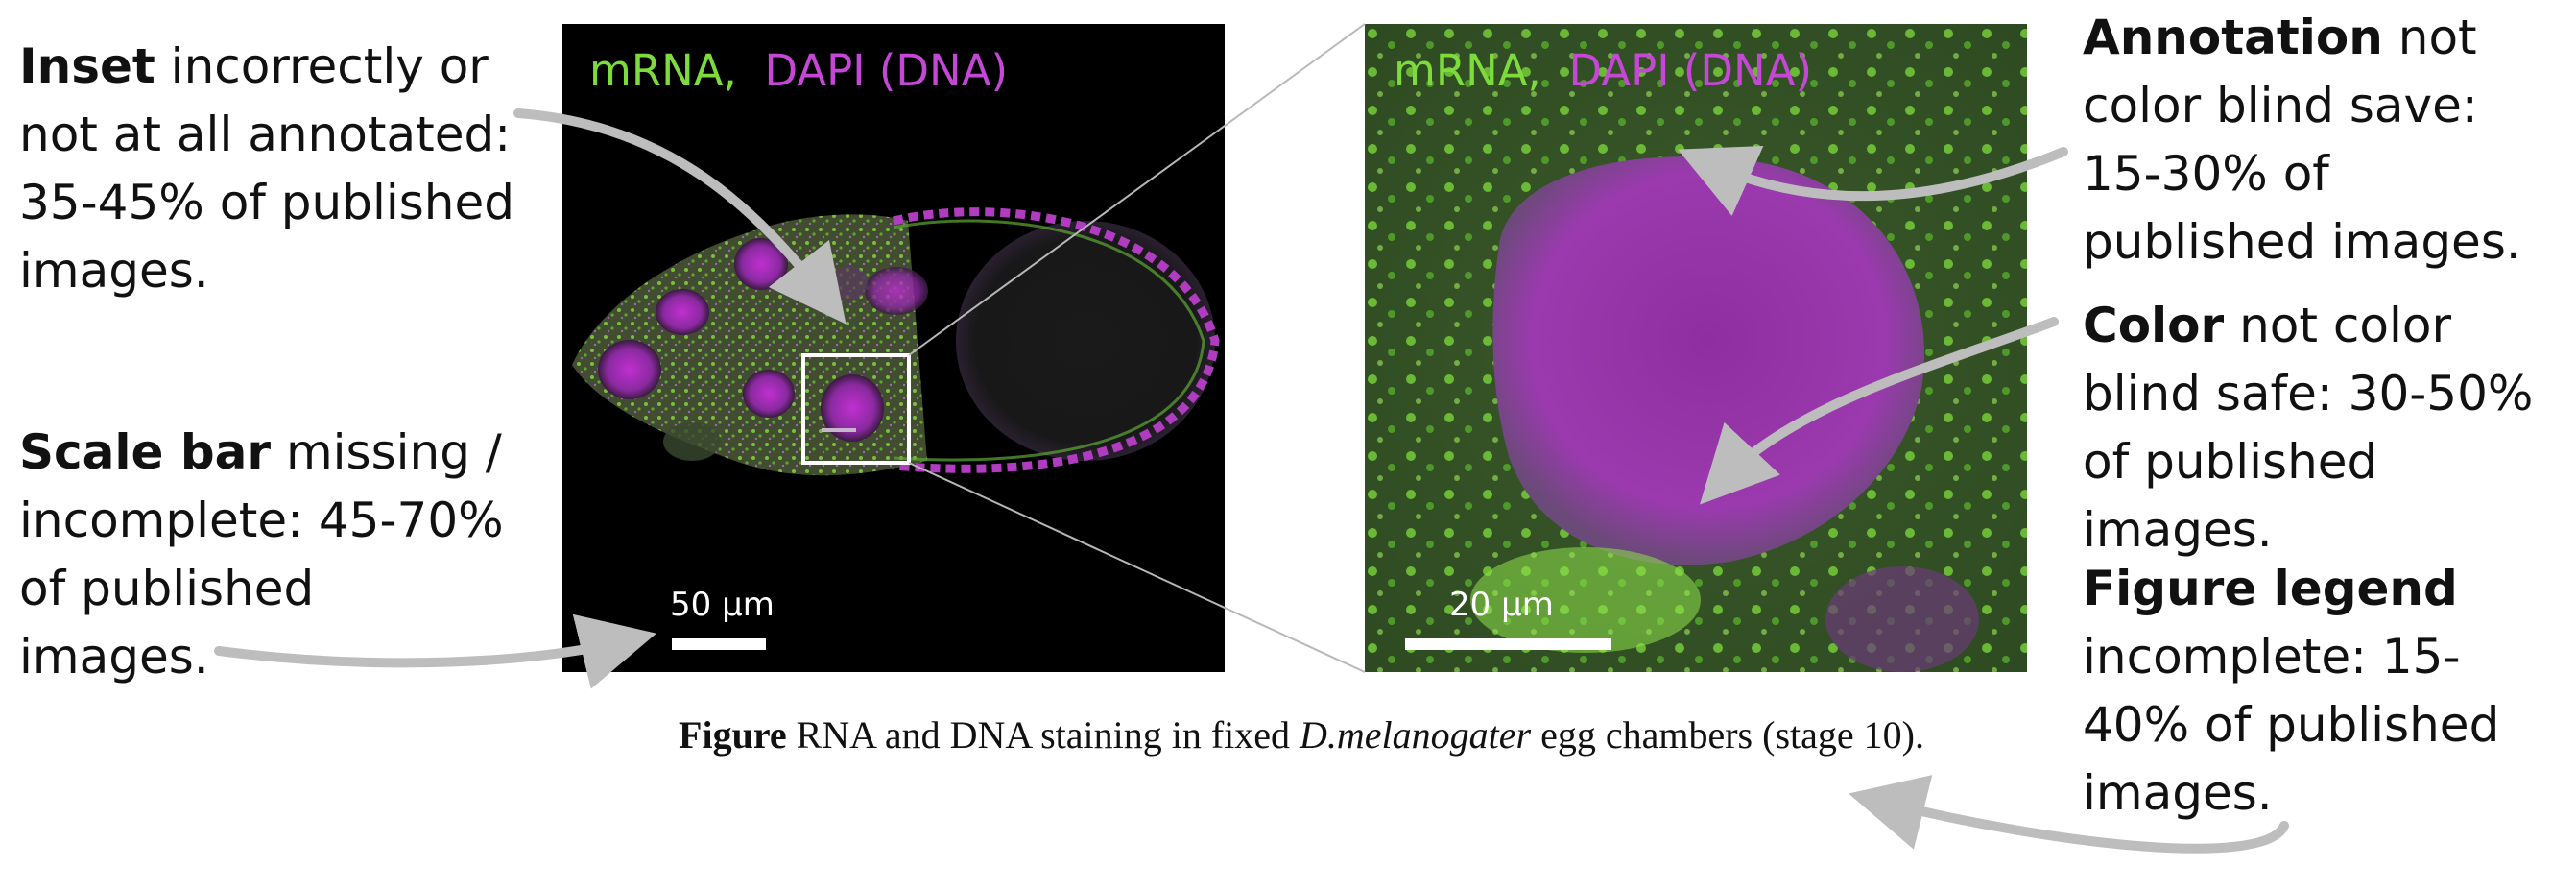 The width and height of the screenshot is (2576, 890). Describe the element at coordinates (839, 430) in the screenshot. I see `inset-scale-bar` at that location.